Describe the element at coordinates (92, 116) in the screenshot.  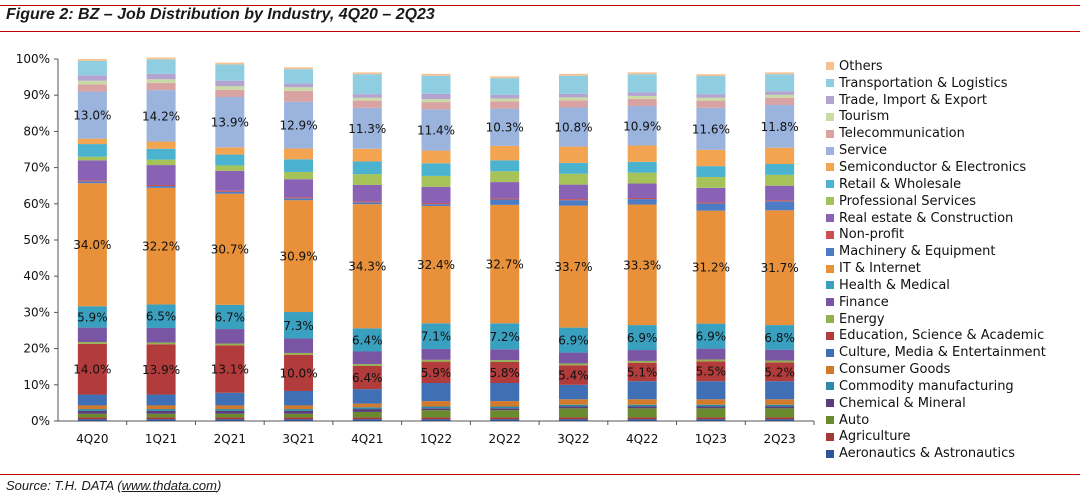
I see `data-label: 13.0%` at that location.